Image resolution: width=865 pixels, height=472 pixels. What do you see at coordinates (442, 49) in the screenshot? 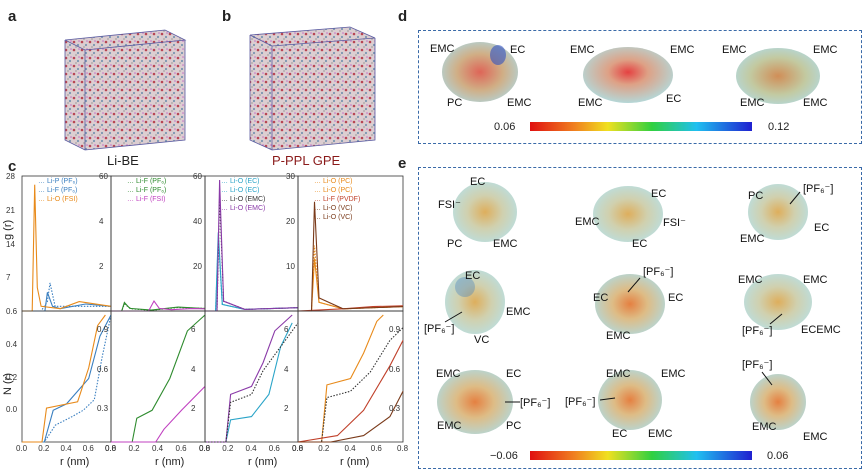
I see `cluster-d1-label-1: EMC` at bounding box center [442, 49].